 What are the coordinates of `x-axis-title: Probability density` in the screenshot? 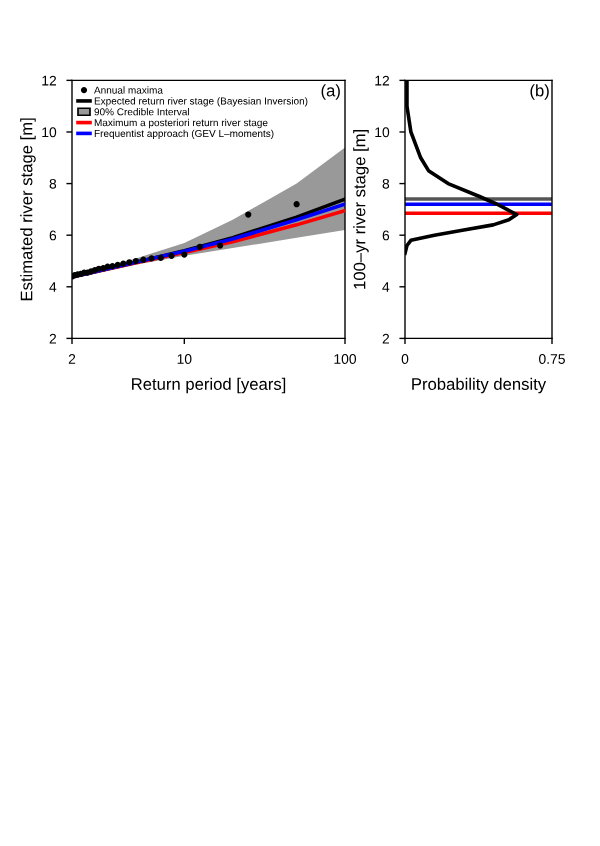 It's located at (479, 385).